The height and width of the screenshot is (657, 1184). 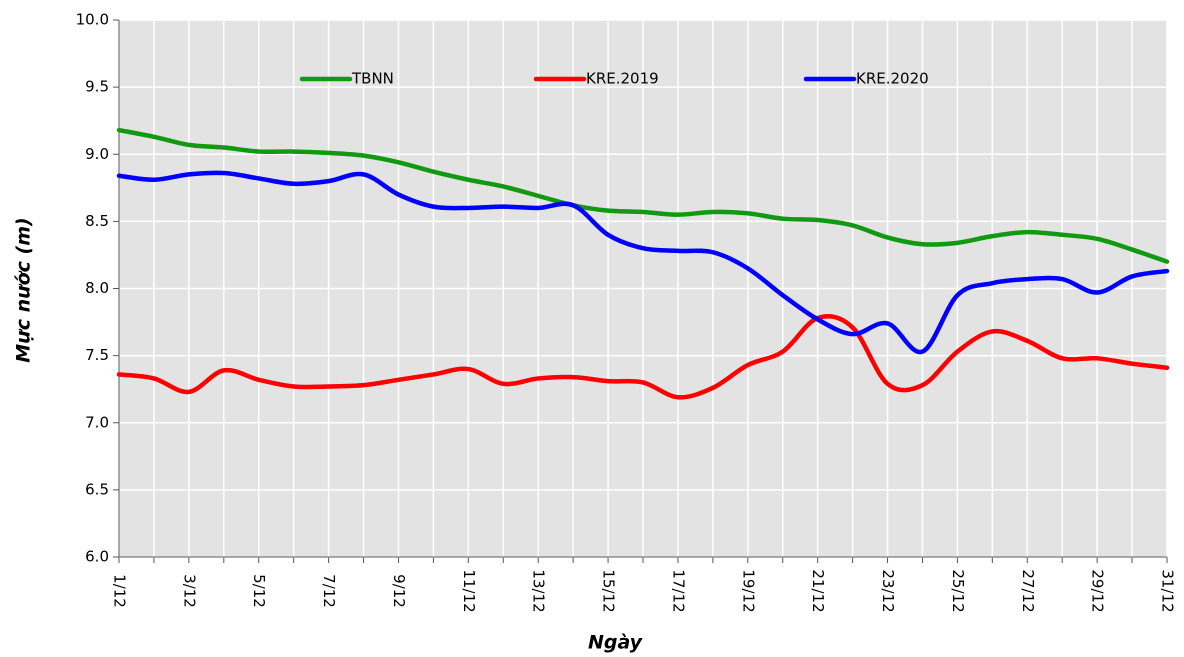 What do you see at coordinates (622, 79) in the screenshot?
I see `legend-label: KRE.2019` at bounding box center [622, 79].